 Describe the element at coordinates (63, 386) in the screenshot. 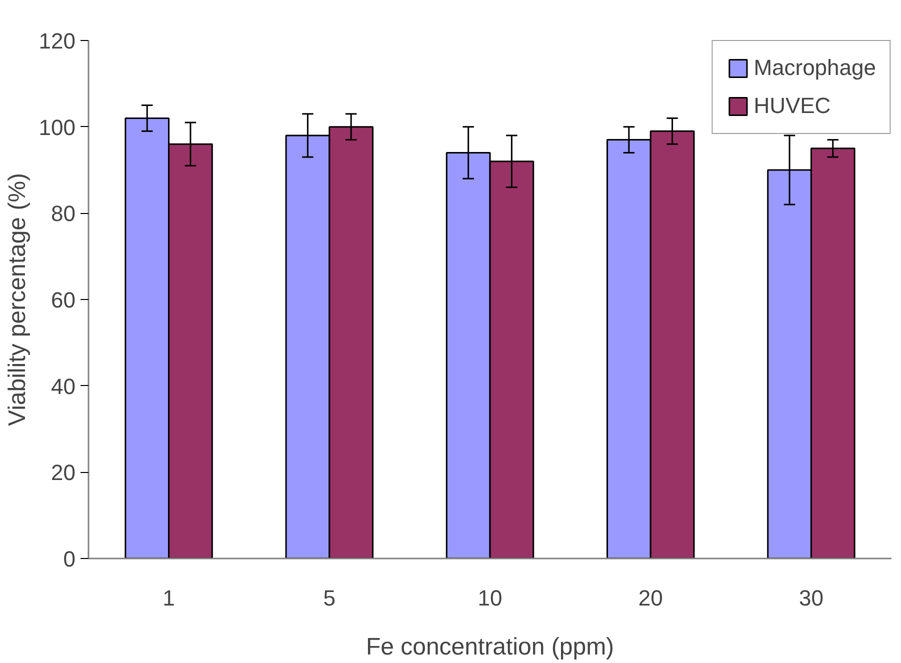

I see `y-tick-label: 40` at that location.